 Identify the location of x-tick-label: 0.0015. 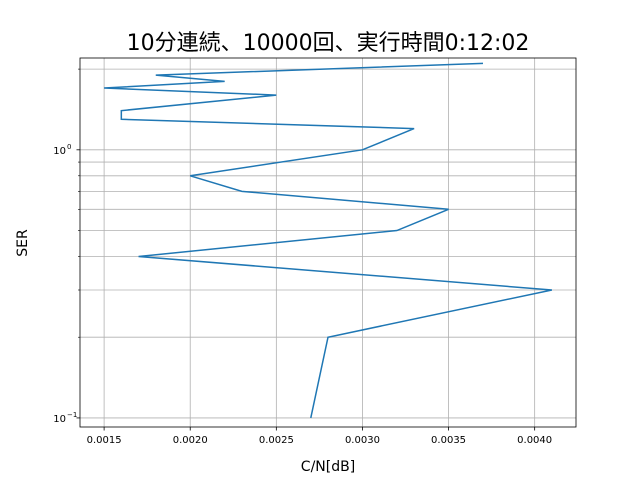
(104, 440).